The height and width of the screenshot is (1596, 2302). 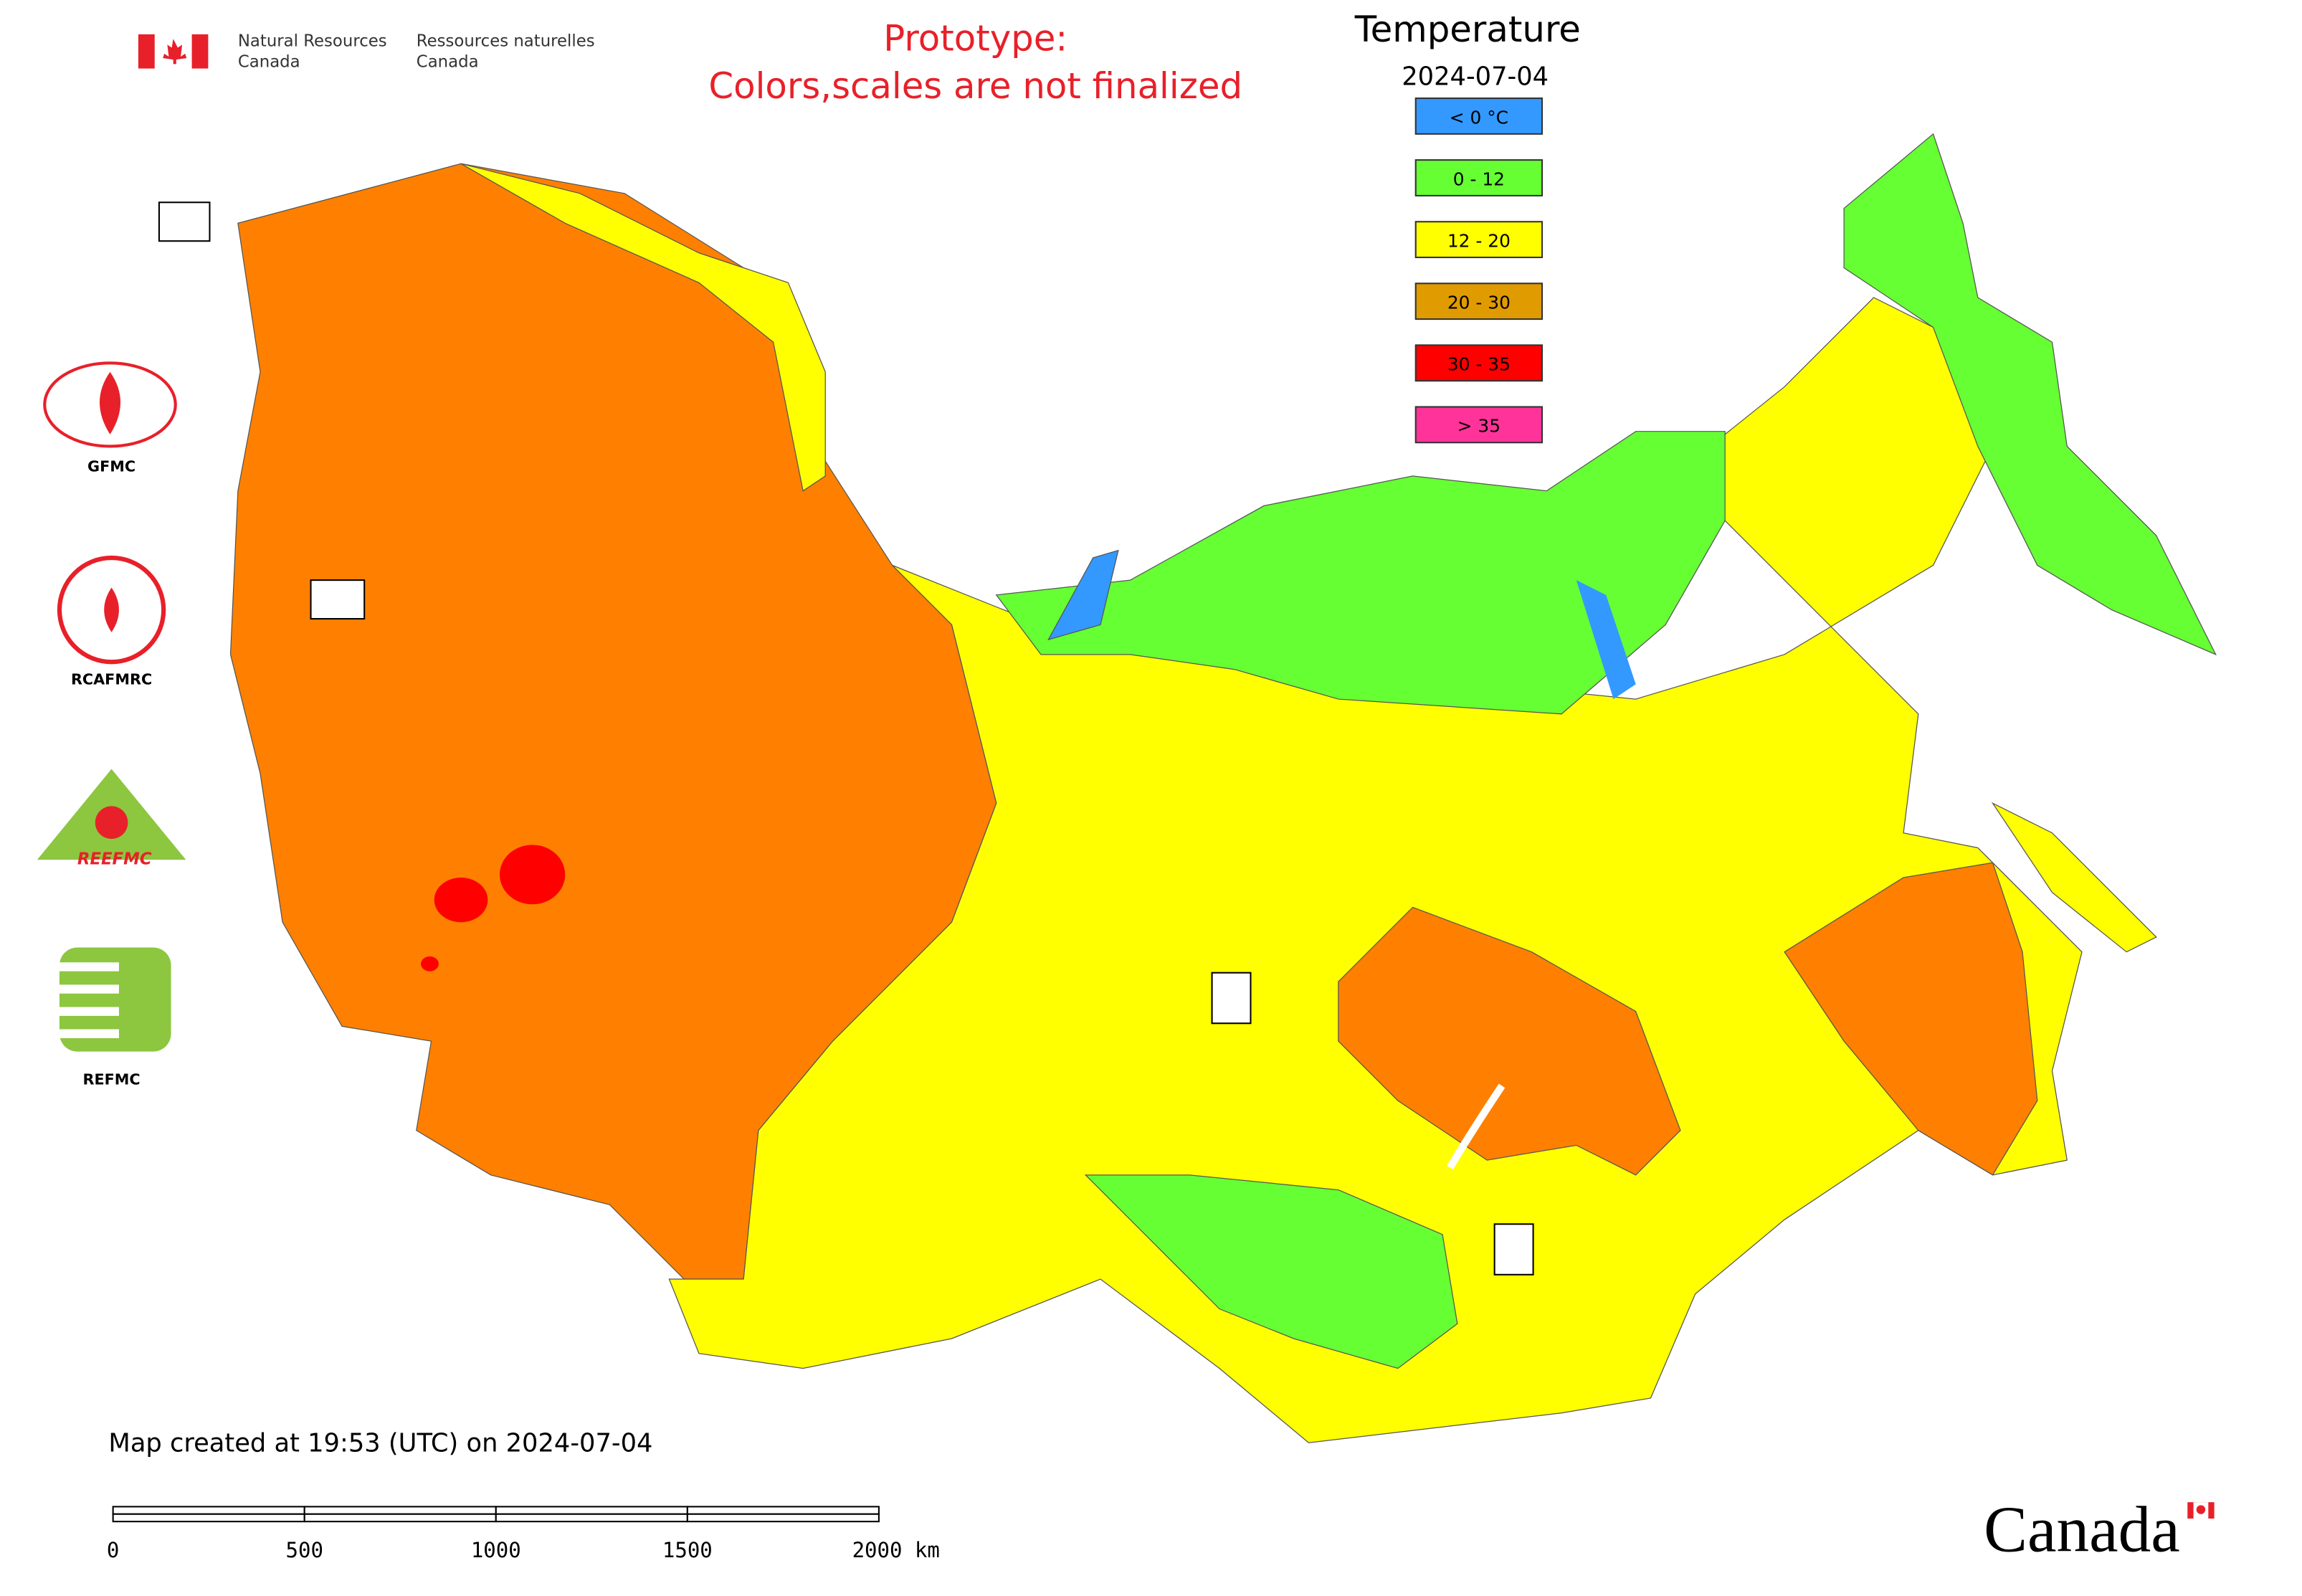 I want to click on logo-label: RCAFMRC, so click(x=112, y=679).